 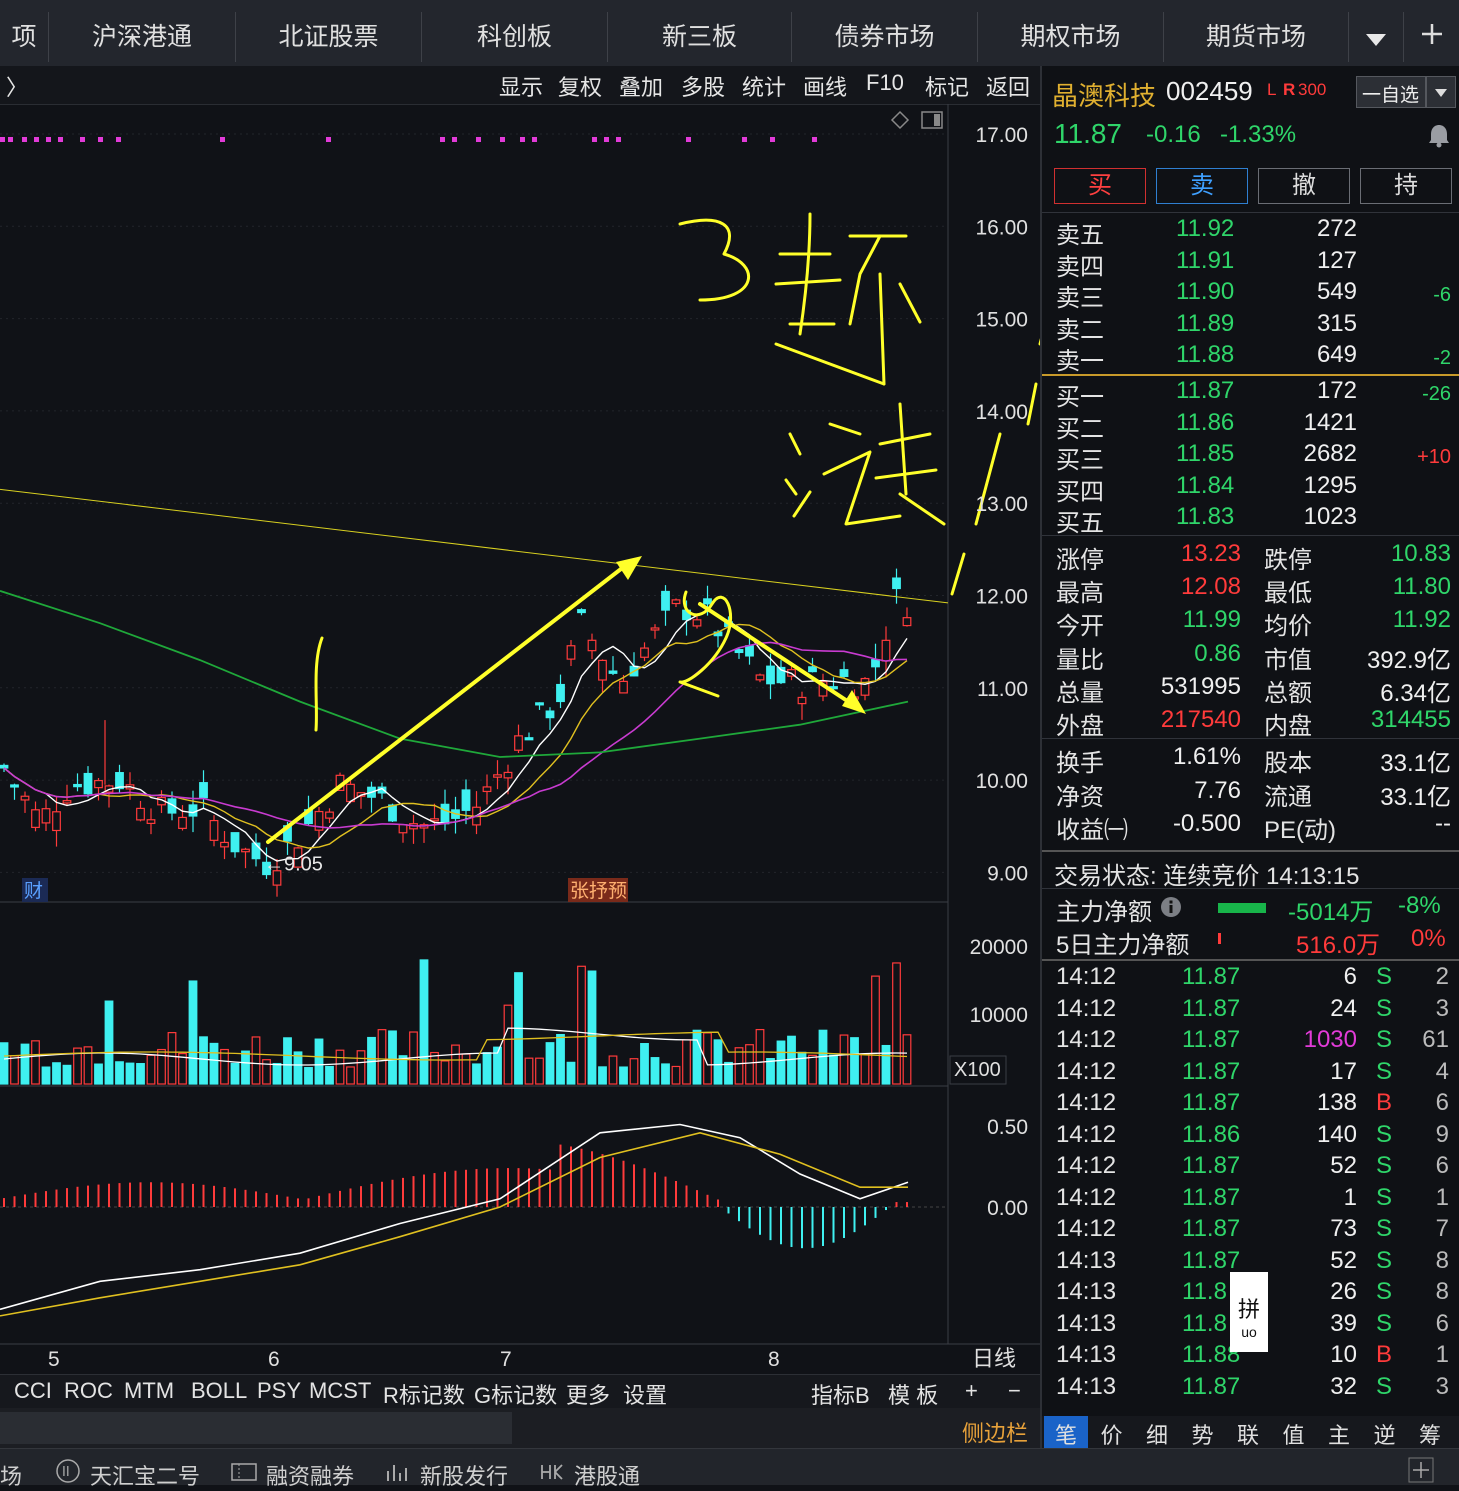 What do you see at coordinates (1391, 92) in the screenshot?
I see `watchlist-button: 一自选` at bounding box center [1391, 92].